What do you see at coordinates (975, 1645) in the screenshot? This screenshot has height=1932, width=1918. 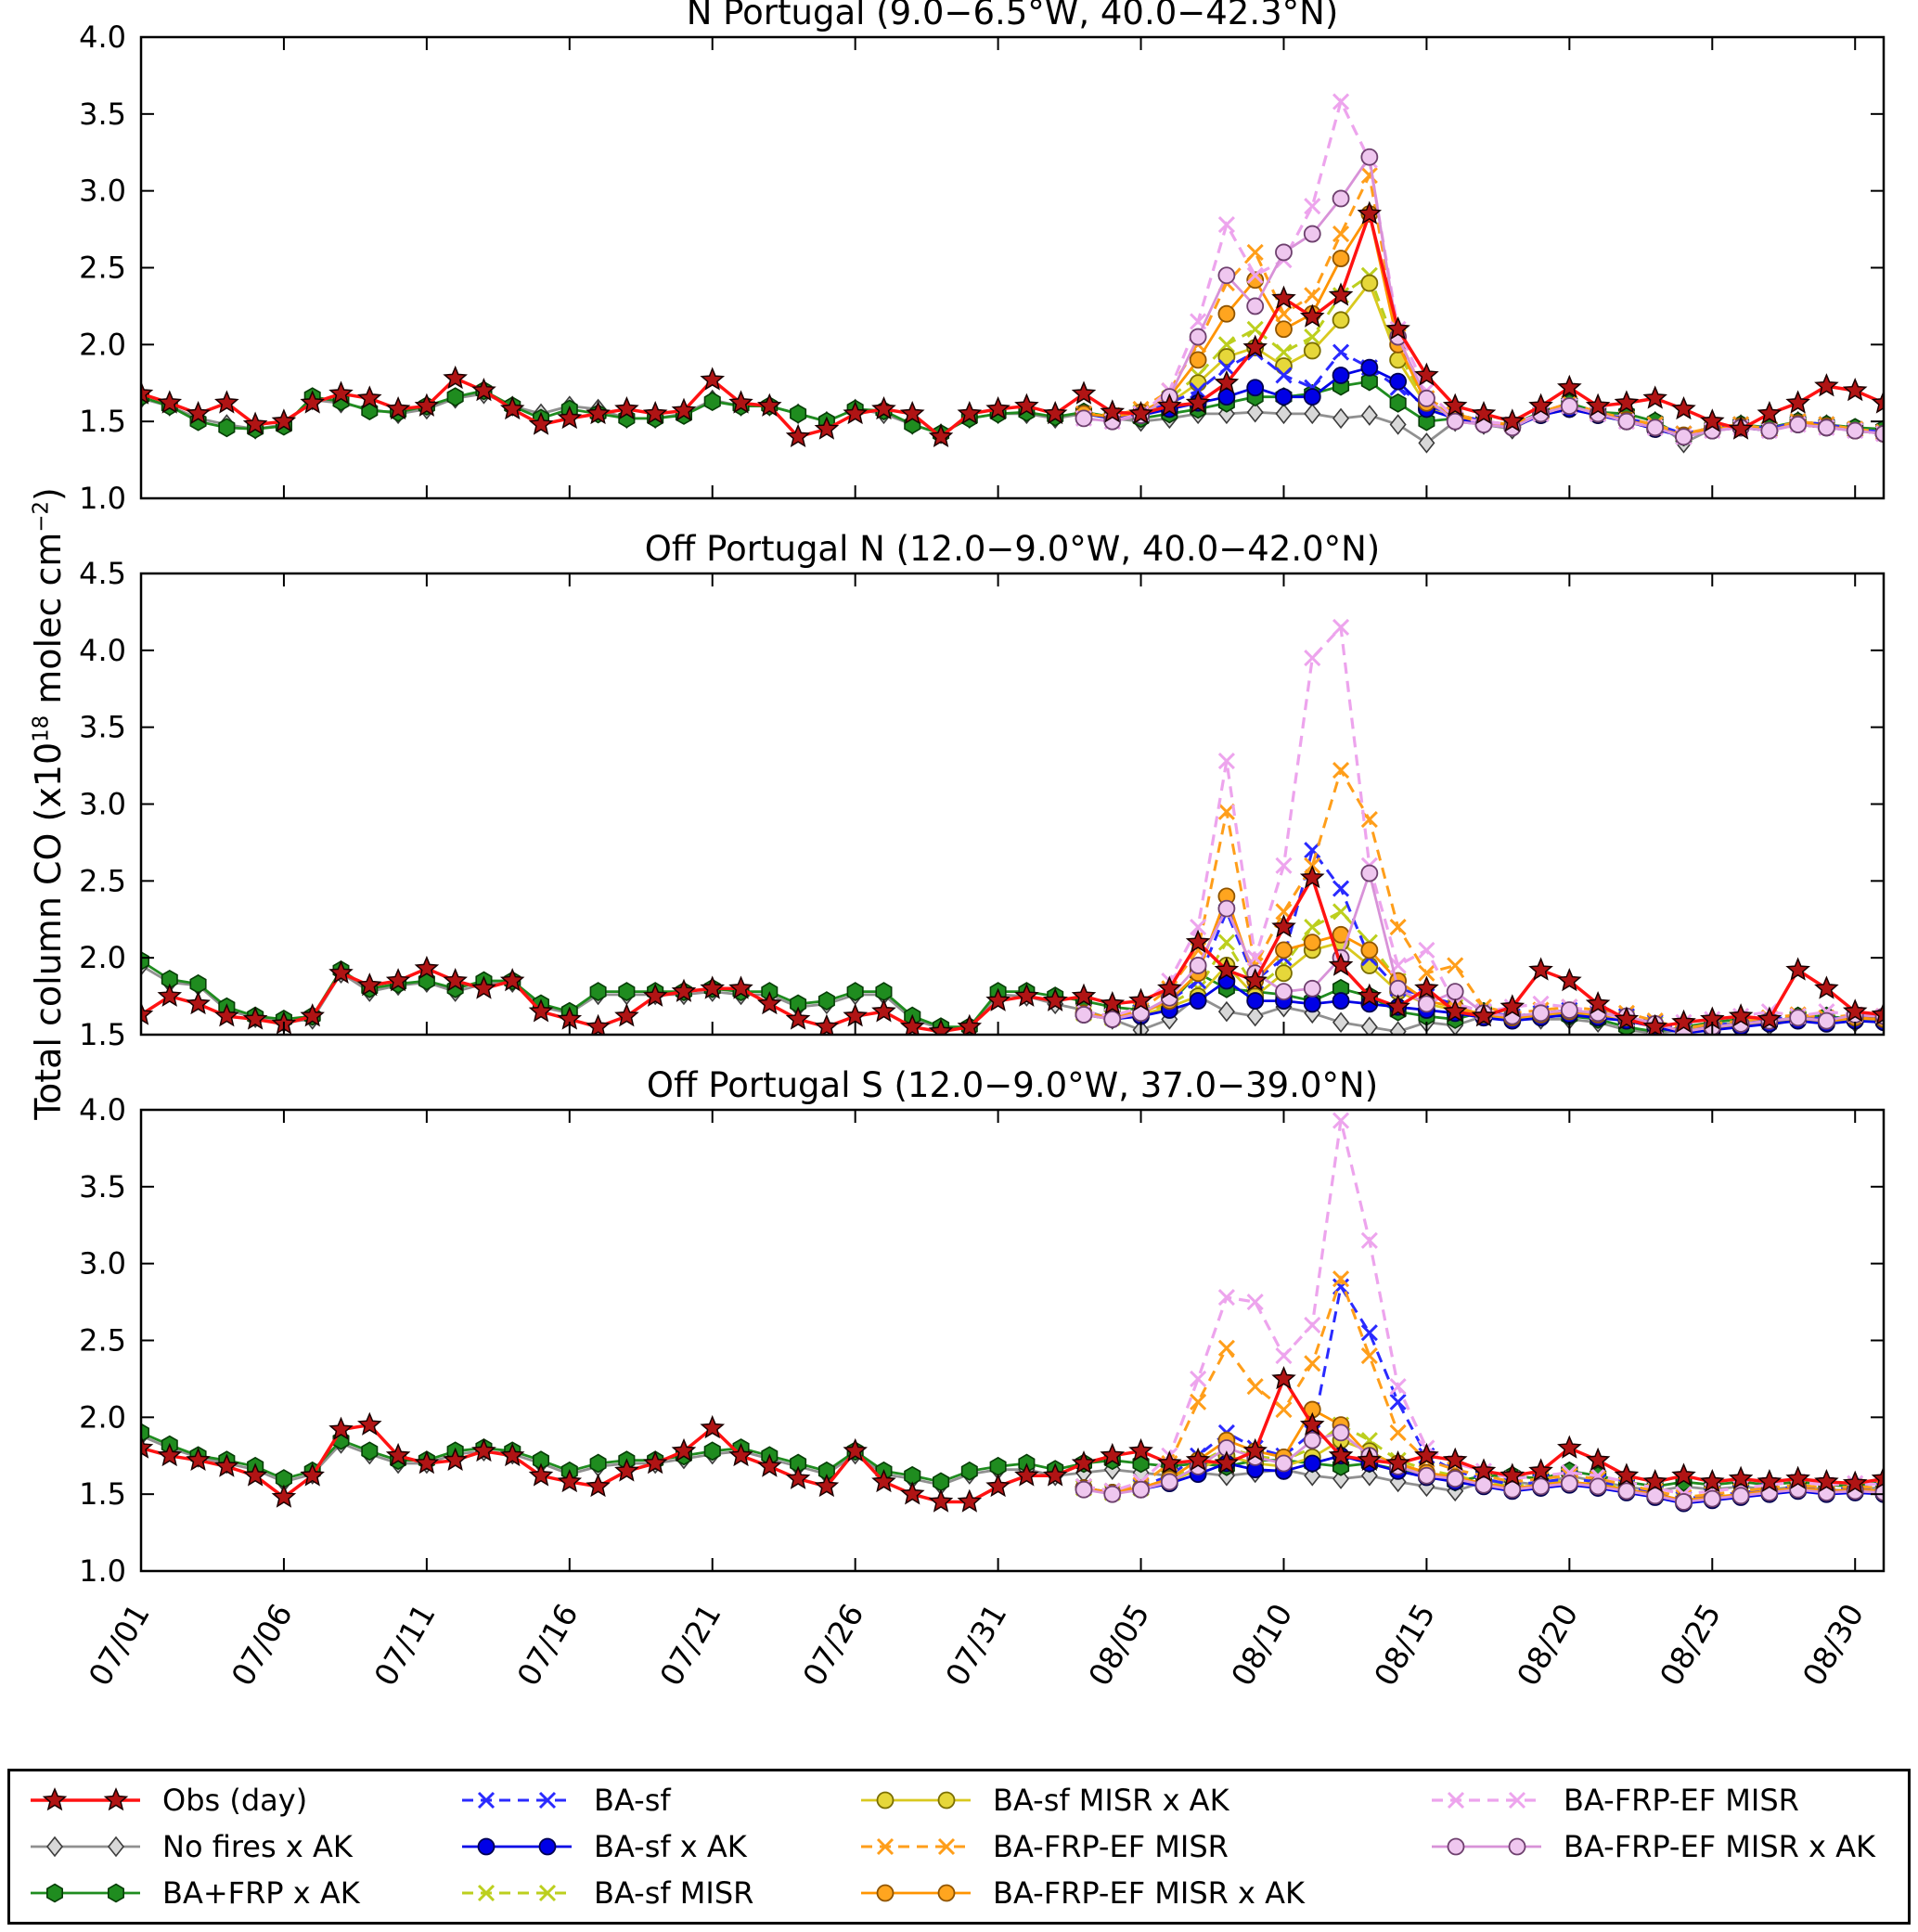 I see `x-tick-label: 07/31` at bounding box center [975, 1645].